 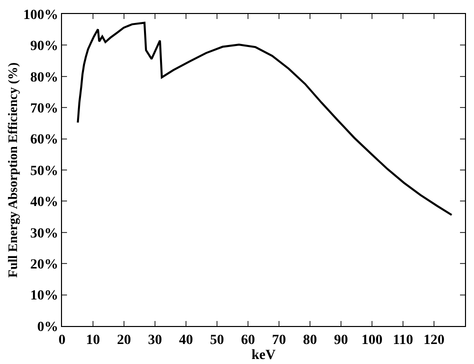 What do you see at coordinates (40, 15) in the screenshot?
I see `y-tick-label: 100%` at bounding box center [40, 15].